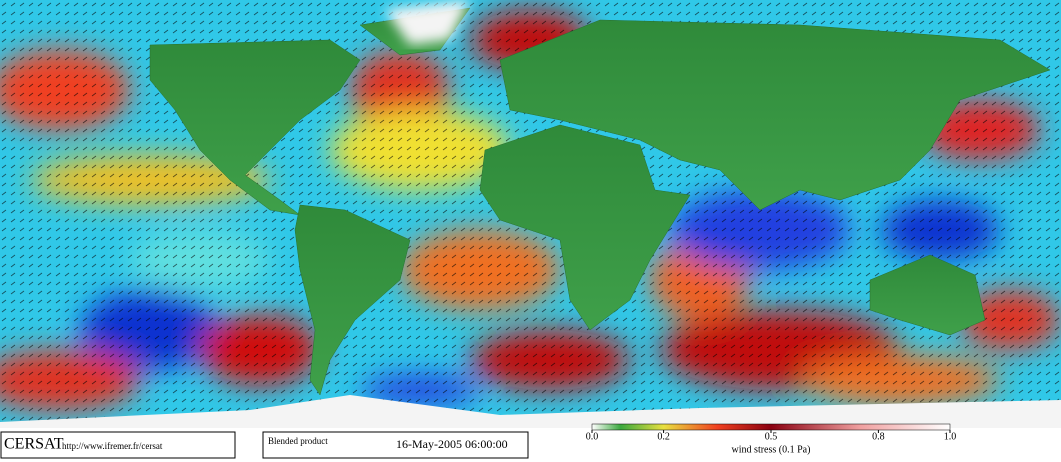  What do you see at coordinates (34, 444) in the screenshot?
I see `logo: CERSAT` at bounding box center [34, 444].